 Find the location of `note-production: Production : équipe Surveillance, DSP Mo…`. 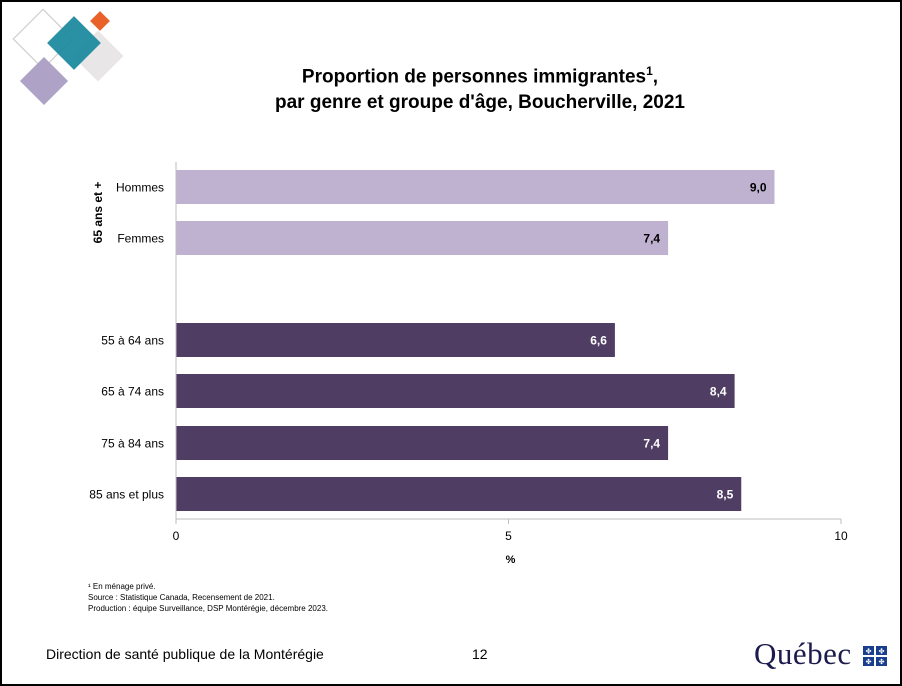

note-production: Production : équipe Surveillance, DSP Mo… is located at coordinates (208, 608).